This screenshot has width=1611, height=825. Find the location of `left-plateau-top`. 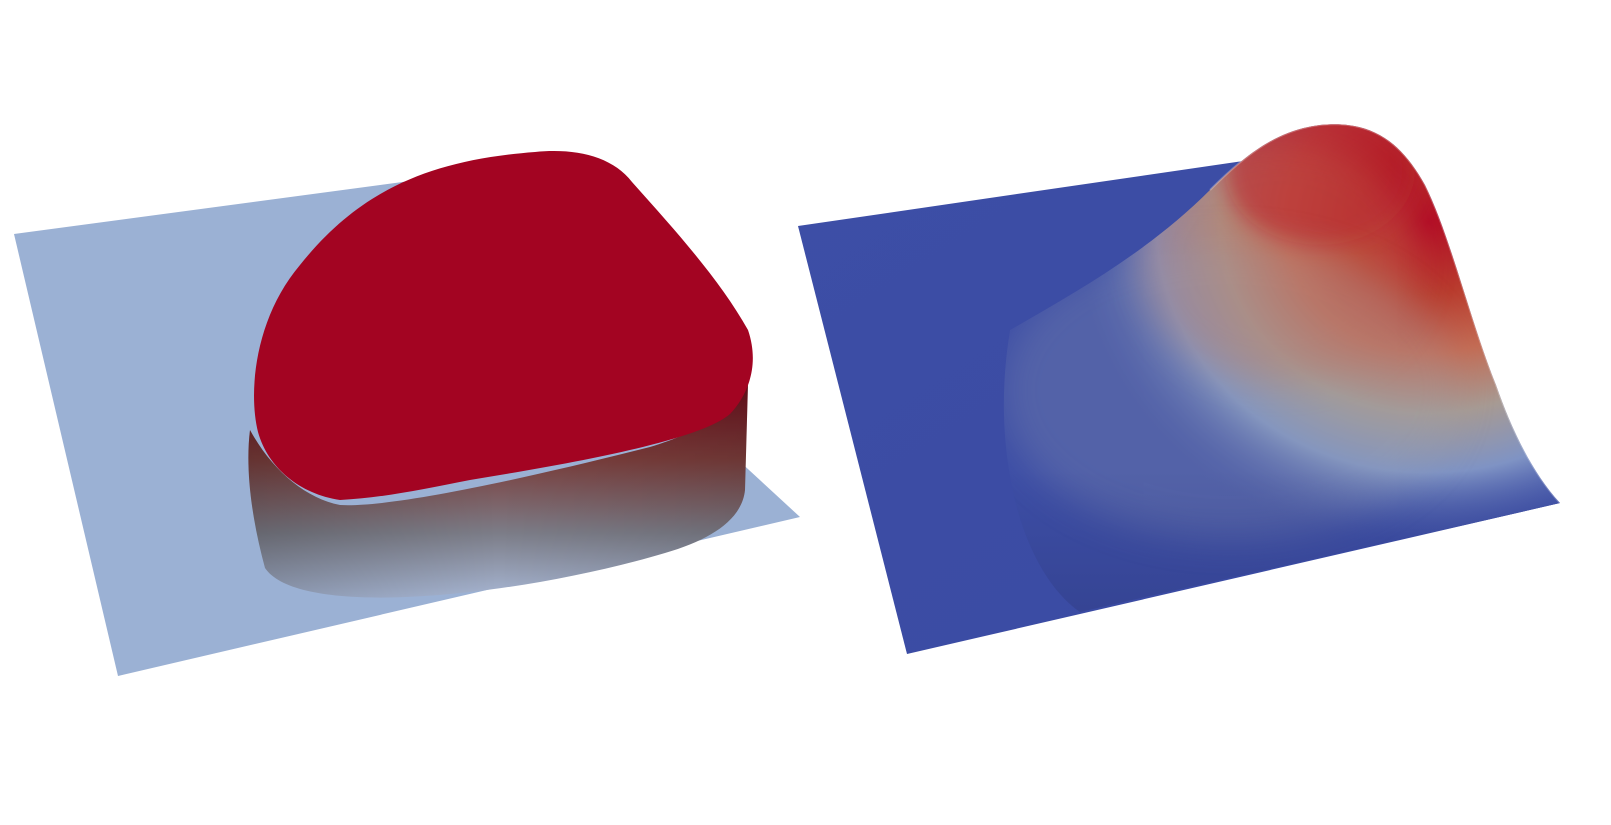

left-plateau-top is located at coordinates (503, 325).